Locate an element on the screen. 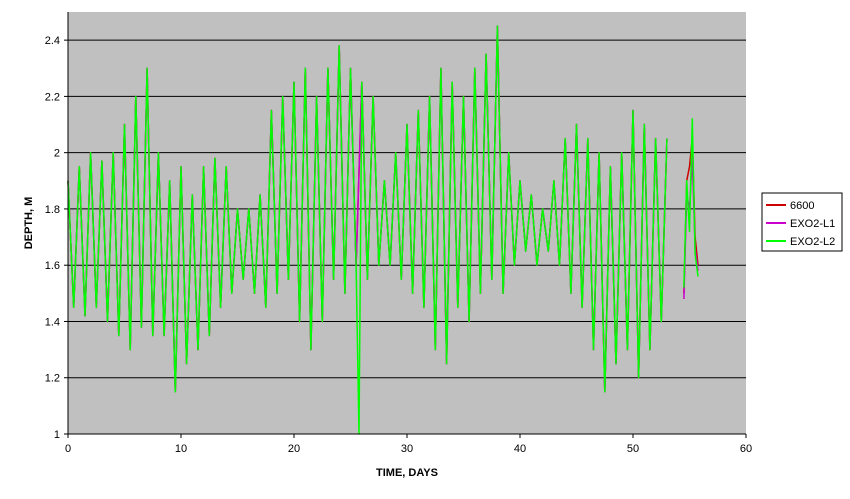  legend-label-exo2-l1: EXO2-L1 is located at coordinates (812, 224).